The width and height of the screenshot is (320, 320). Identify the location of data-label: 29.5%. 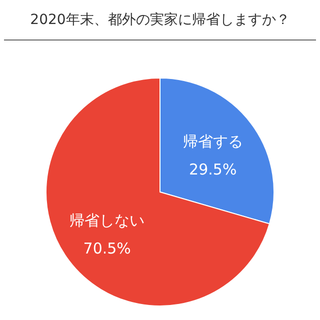
(213, 169).